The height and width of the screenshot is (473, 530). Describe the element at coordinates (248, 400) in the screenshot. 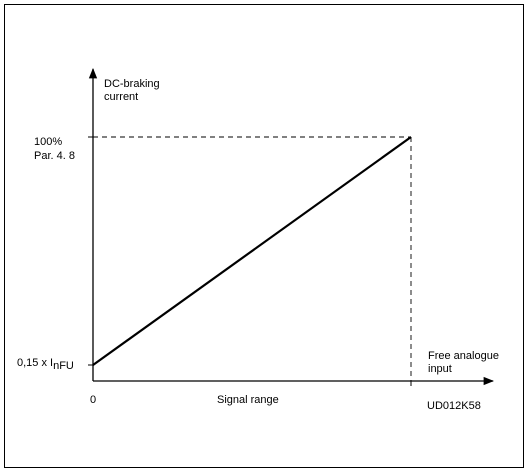

I see `x-axis-label: Signal range` at that location.